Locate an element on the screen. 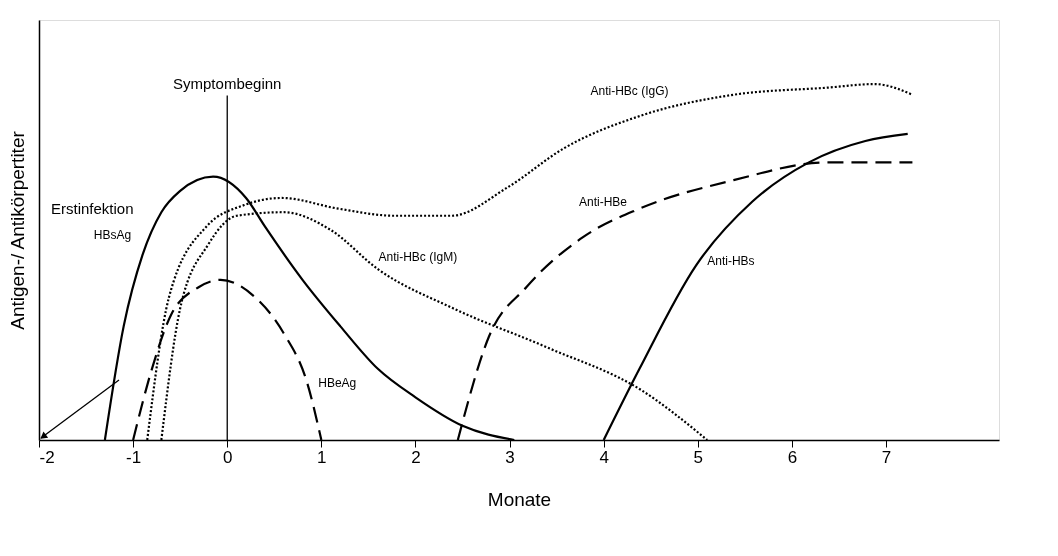 The height and width of the screenshot is (556, 1058). x-tick-label: 1 is located at coordinates (322, 457).